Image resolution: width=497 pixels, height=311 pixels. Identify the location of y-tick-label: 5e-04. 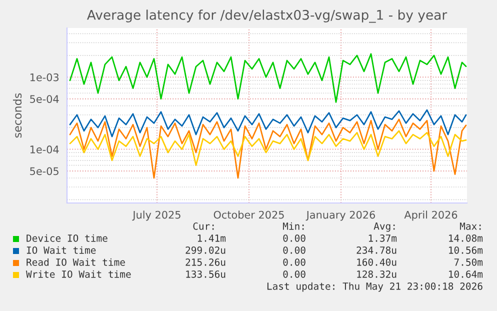
(44, 99).